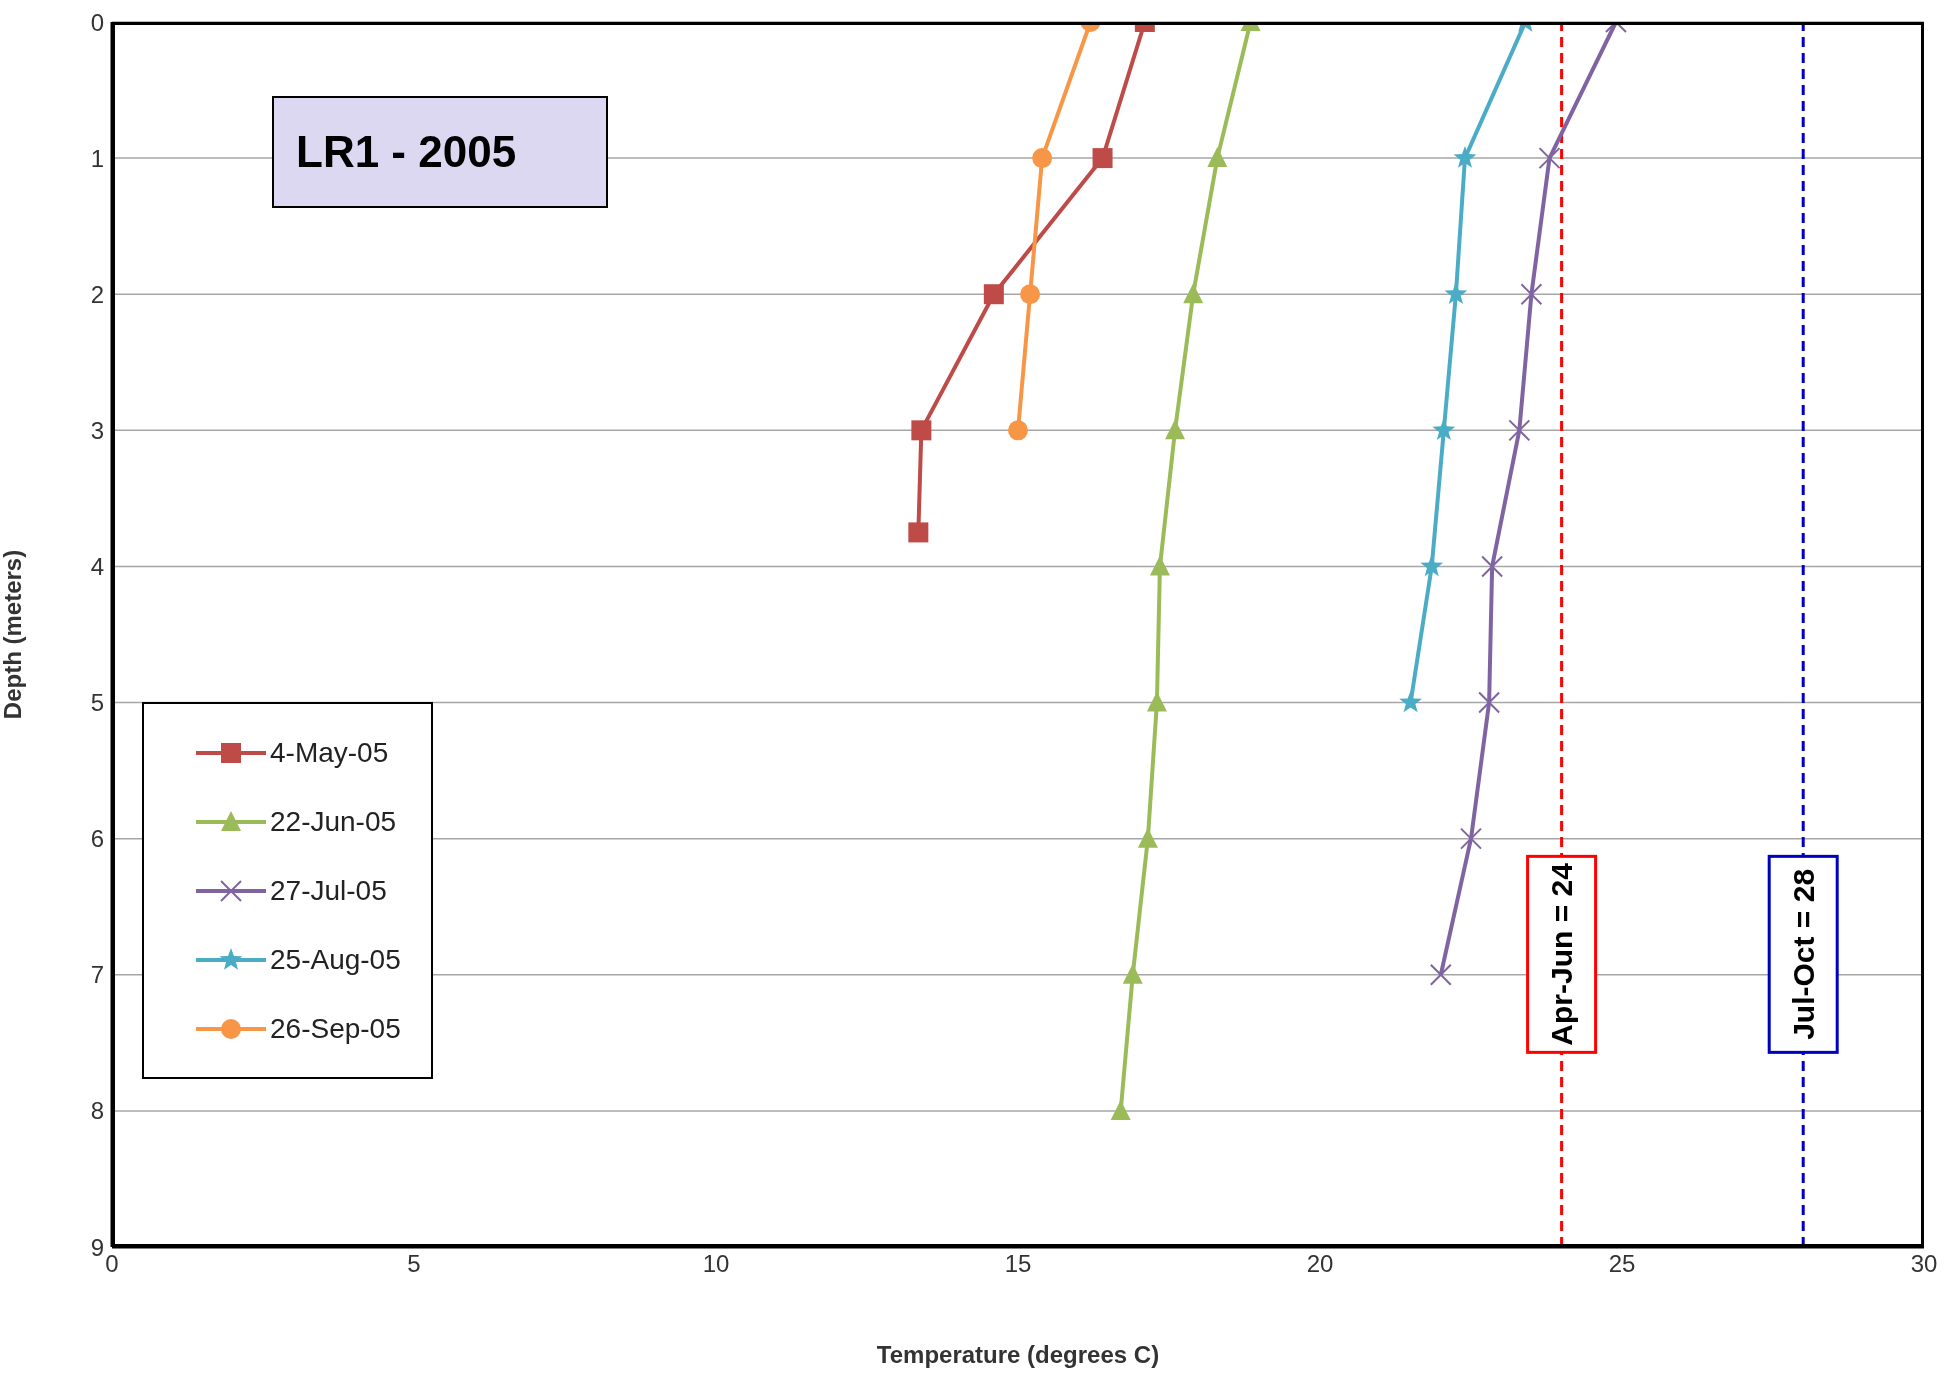  I want to click on ref-line-label: Jul-Oct = 28, so click(1803, 954).